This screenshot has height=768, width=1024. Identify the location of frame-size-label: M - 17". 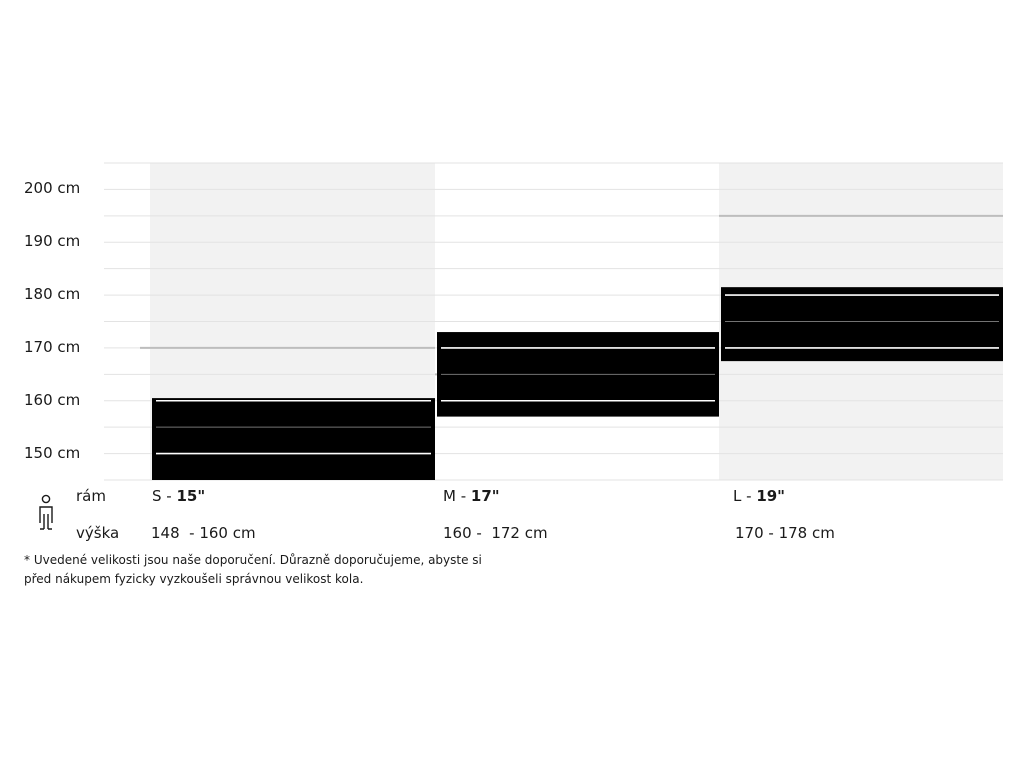
(471, 496).